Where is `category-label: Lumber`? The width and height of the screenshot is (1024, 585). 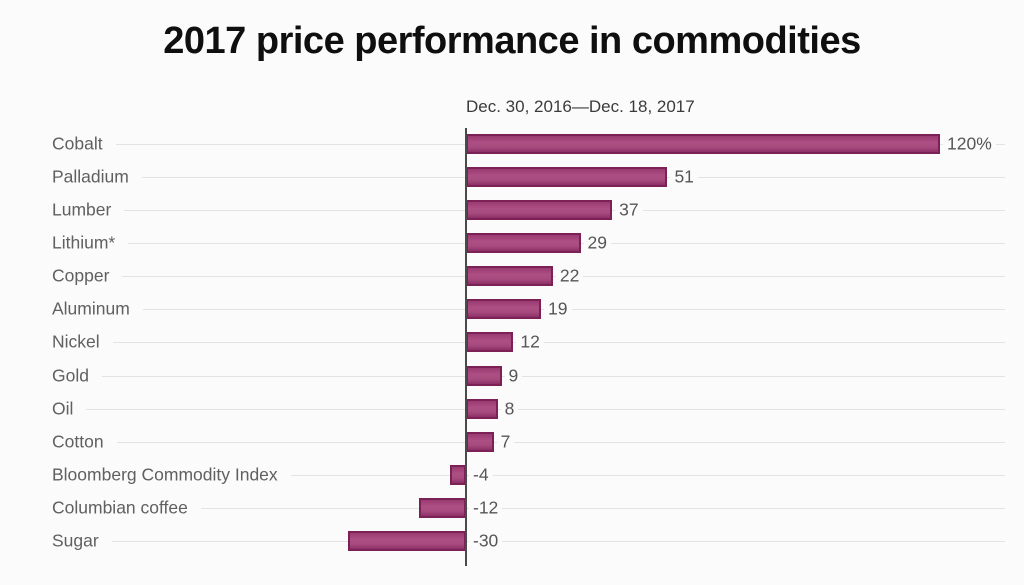
category-label: Lumber is located at coordinates (82, 210).